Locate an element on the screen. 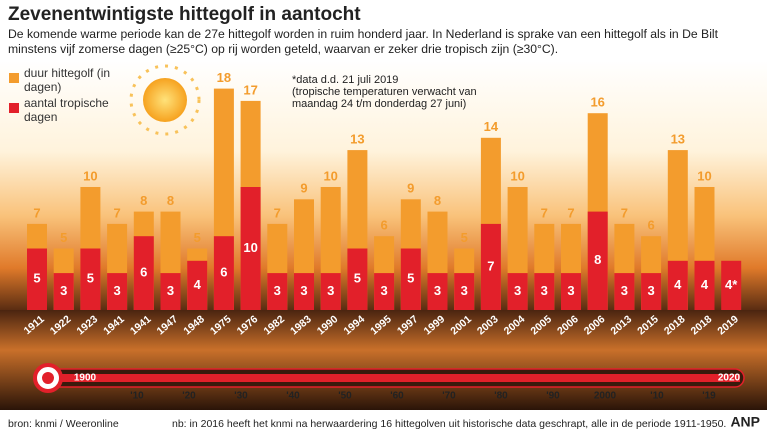 The image size is (767, 439). timeline-label: '50 is located at coordinates (345, 396).